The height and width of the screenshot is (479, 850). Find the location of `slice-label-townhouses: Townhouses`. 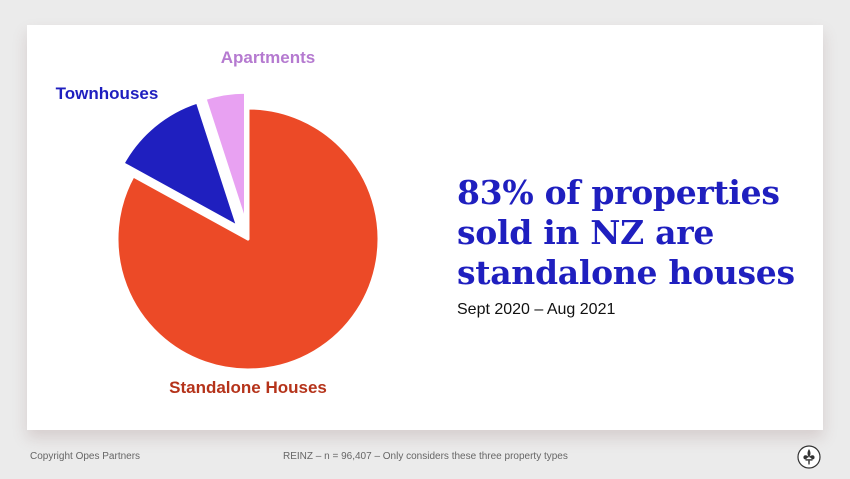

slice-label-townhouses: Townhouses is located at coordinates (107, 93).